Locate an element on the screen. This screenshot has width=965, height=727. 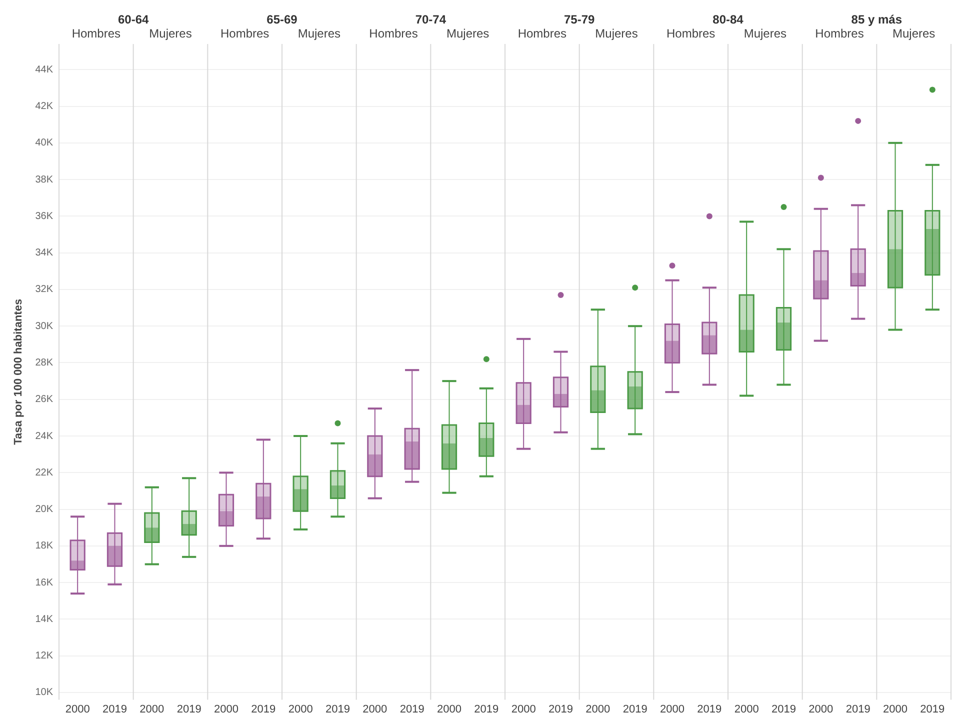
y-tick-label: 22K is located at coordinates (44, 472).